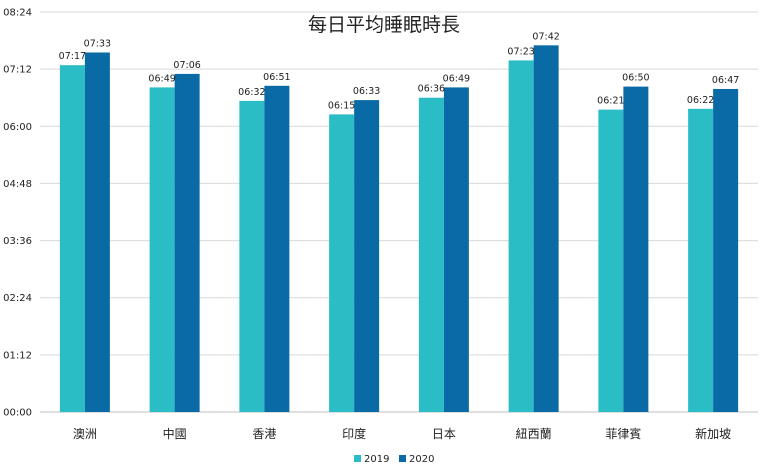 This screenshot has height=475, width=768. What do you see at coordinates (72, 56) in the screenshot?
I see `data-label: 07:17` at bounding box center [72, 56].